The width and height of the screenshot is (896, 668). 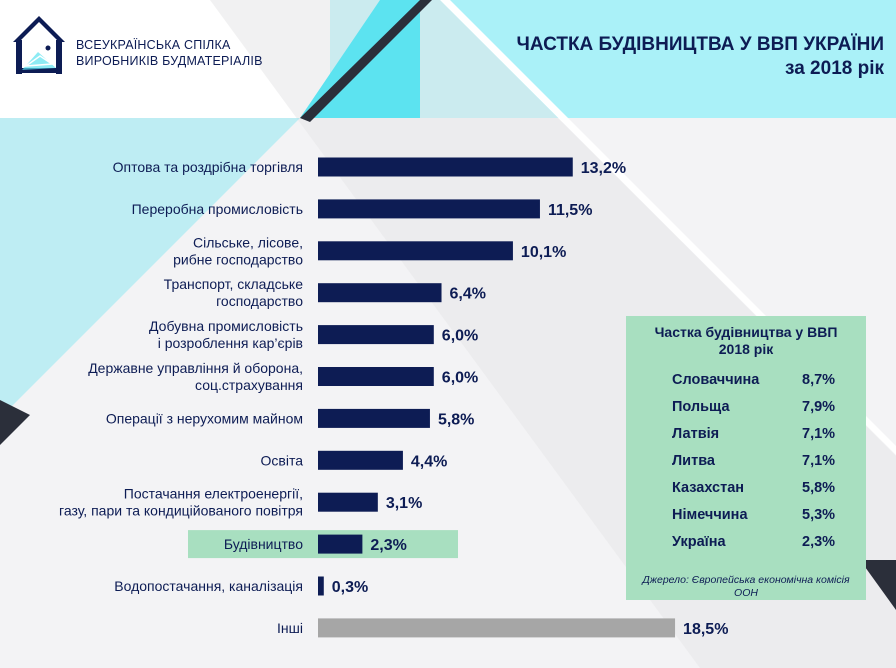 What do you see at coordinates (716, 380) in the screenshot?
I see `country-name: Словаччина` at bounding box center [716, 380].